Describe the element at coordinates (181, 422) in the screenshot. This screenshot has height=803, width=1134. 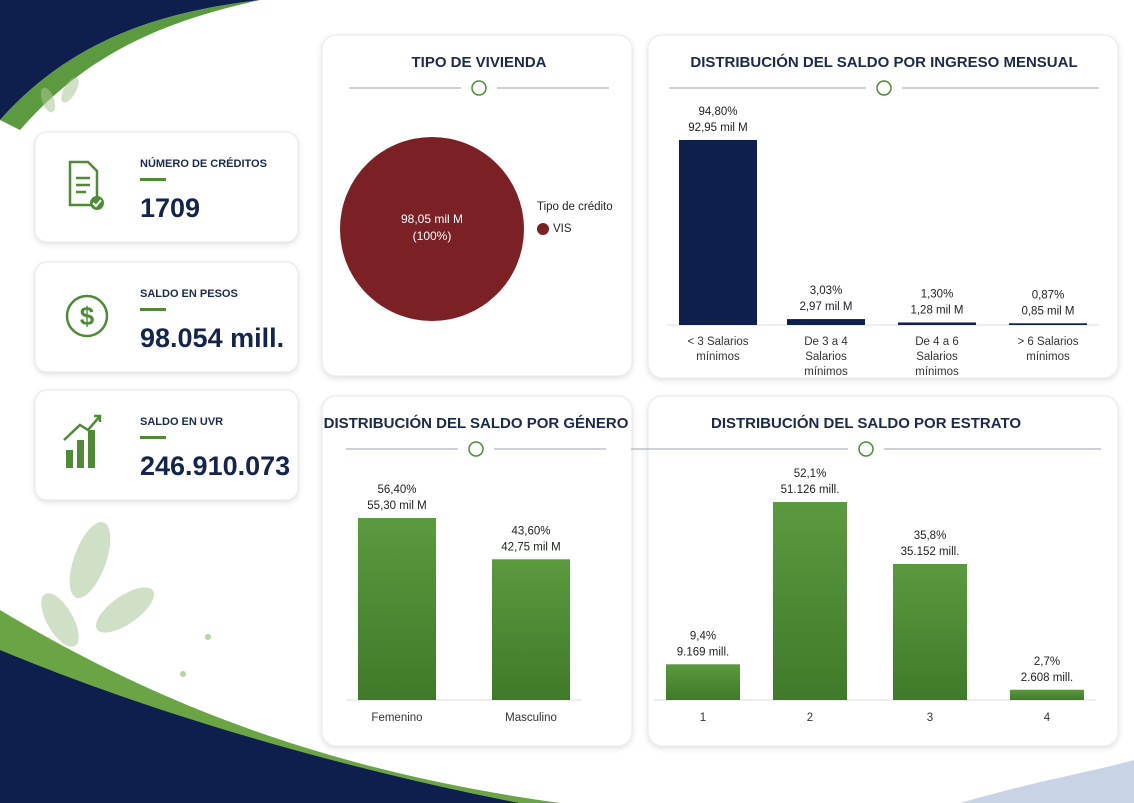
I see `kpi-label: SALDO EN UVR` at that location.